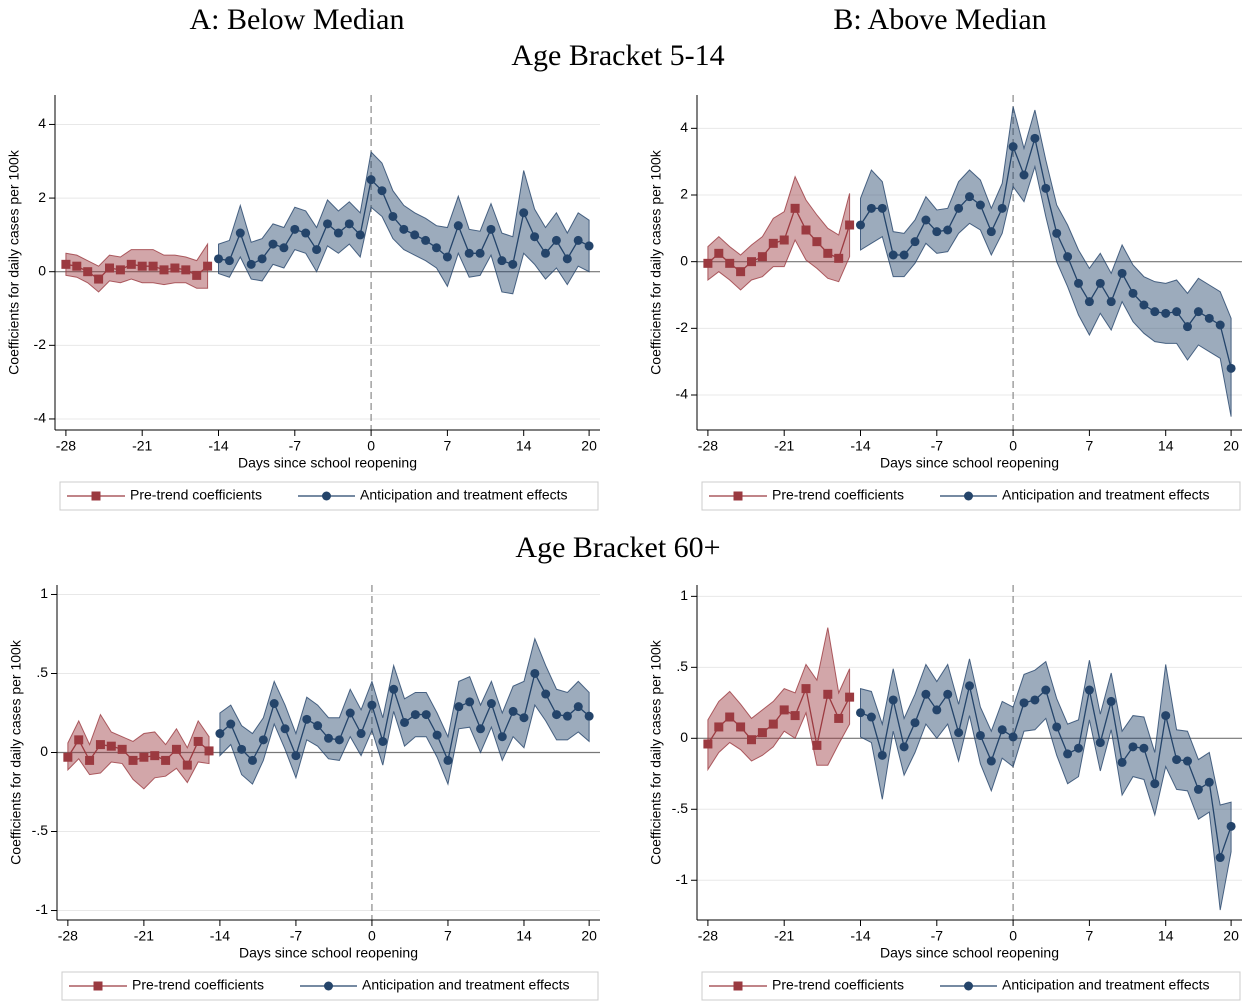  Describe the element at coordinates (524, 446) in the screenshot. I see `x-tick-label: 14` at that location.